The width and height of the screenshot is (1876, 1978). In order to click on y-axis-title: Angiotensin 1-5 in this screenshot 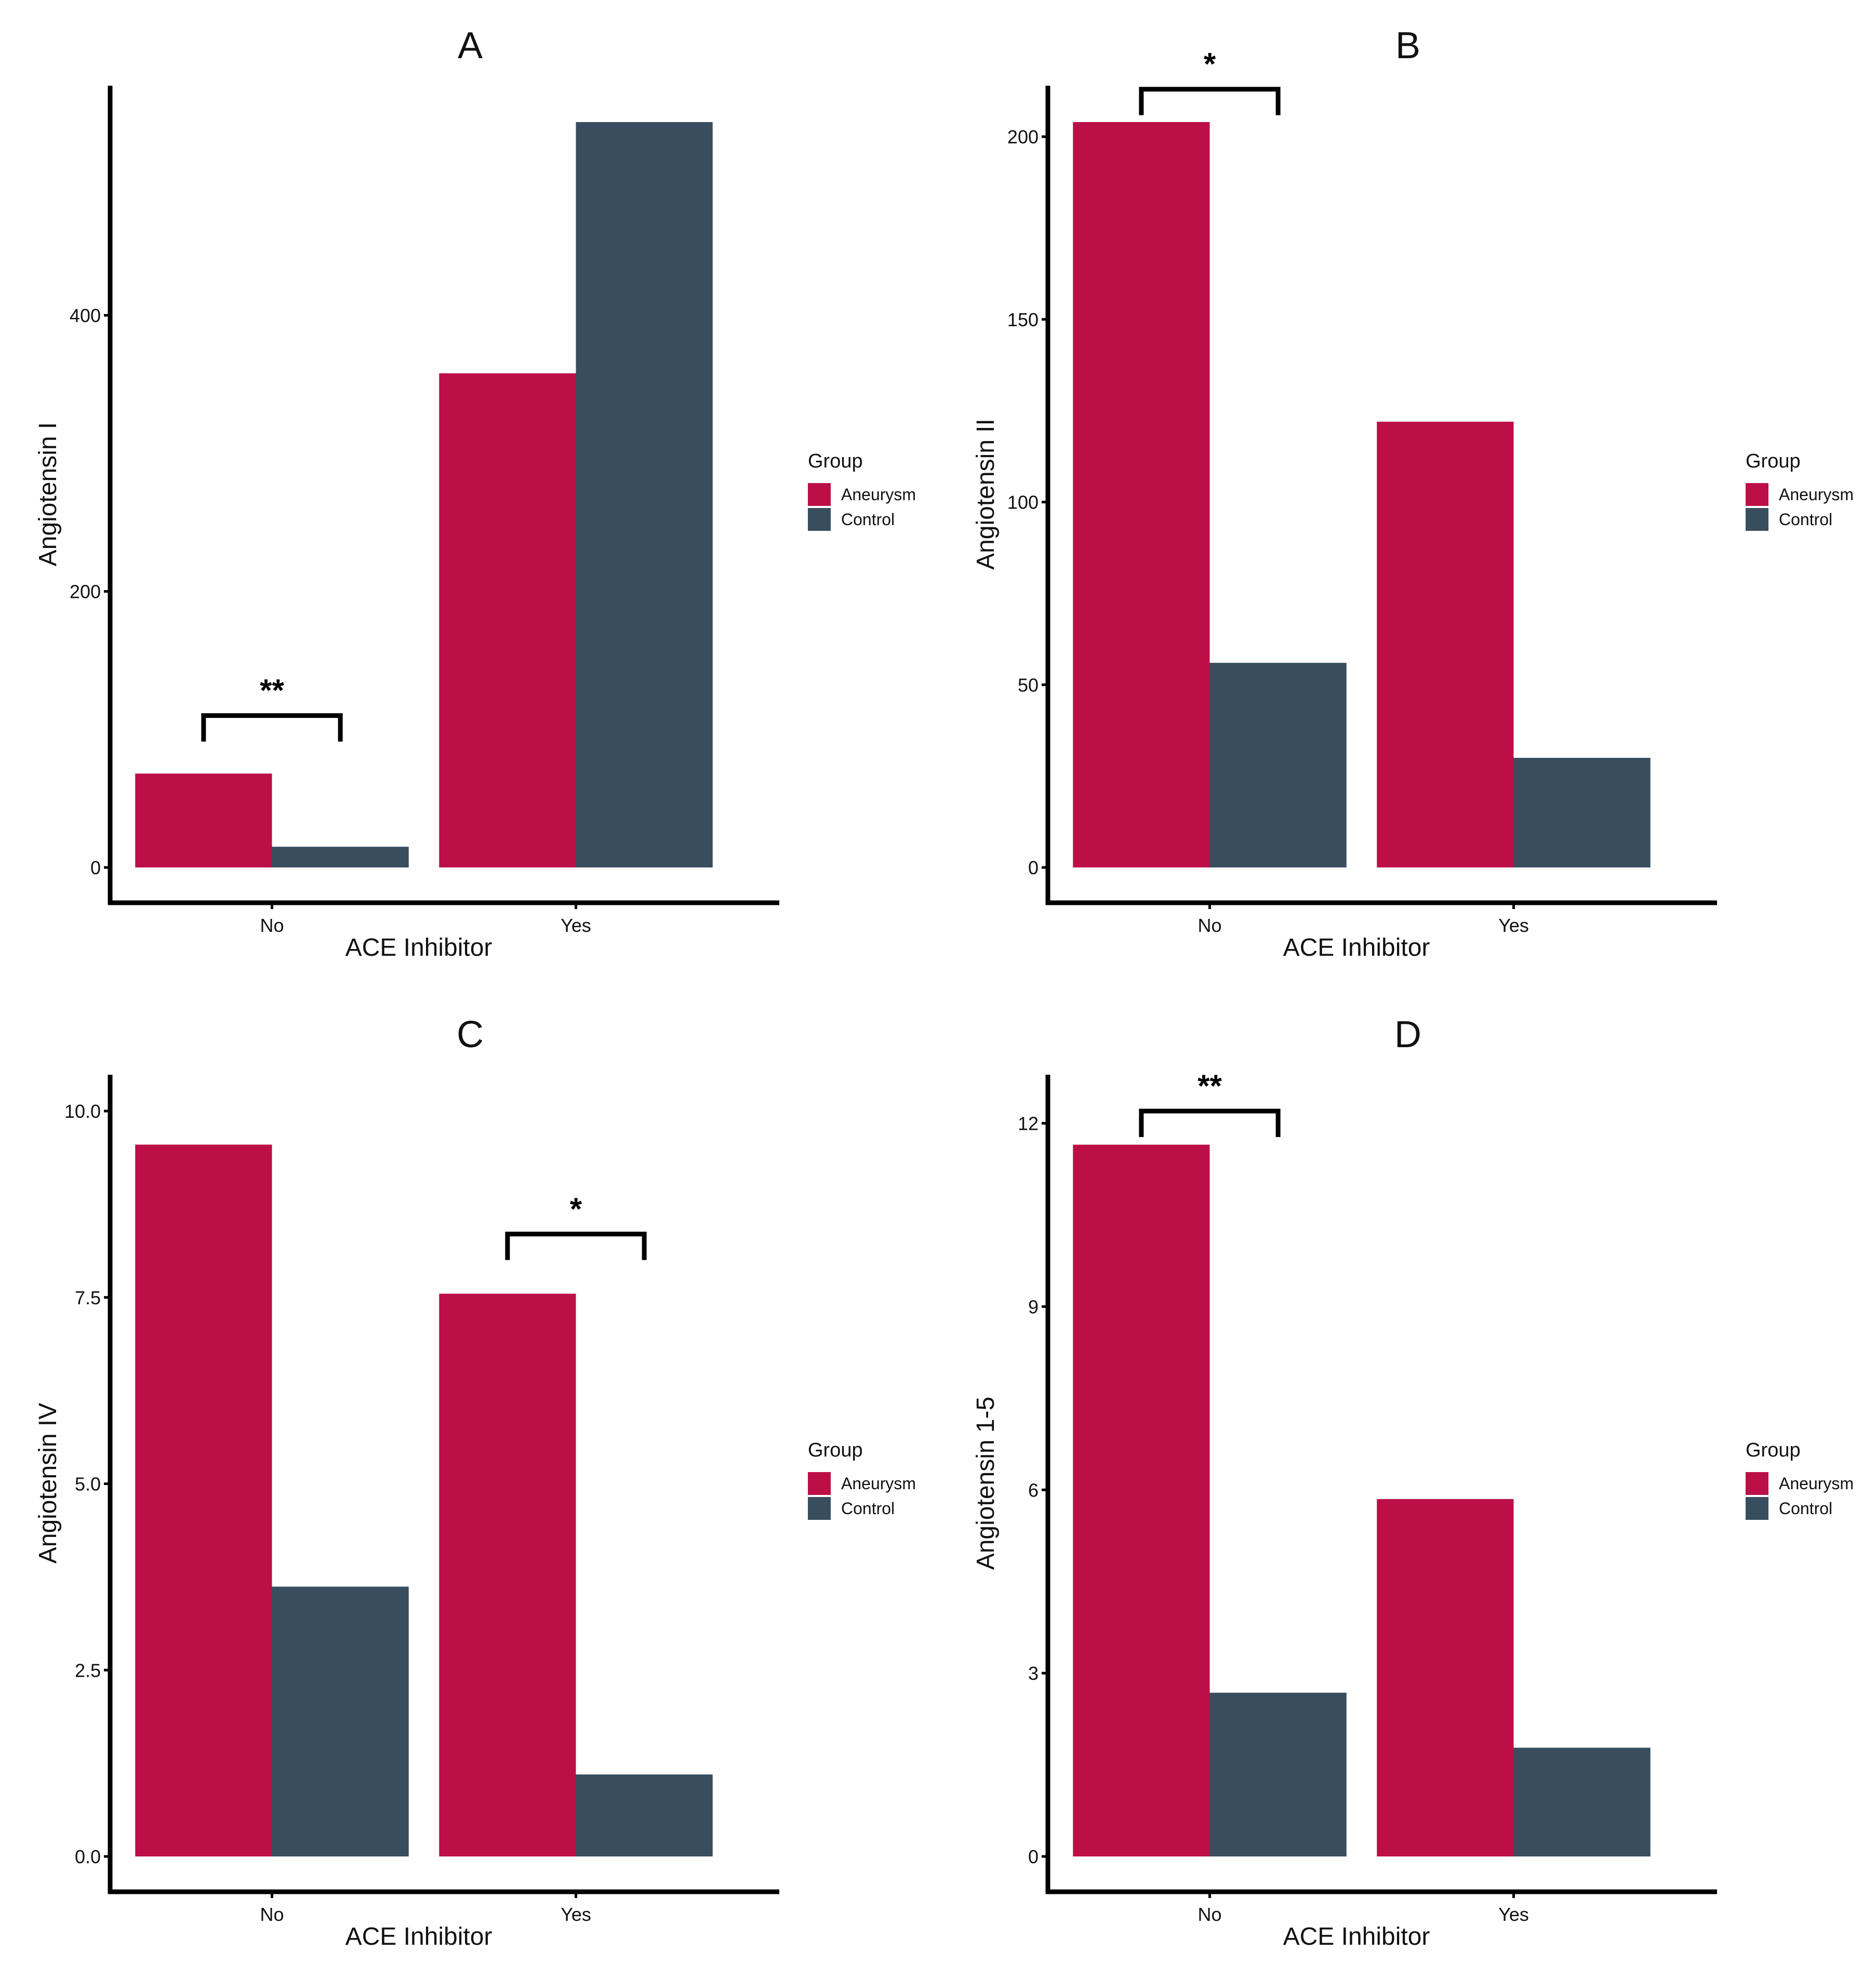, I will do `click(986, 1484)`.